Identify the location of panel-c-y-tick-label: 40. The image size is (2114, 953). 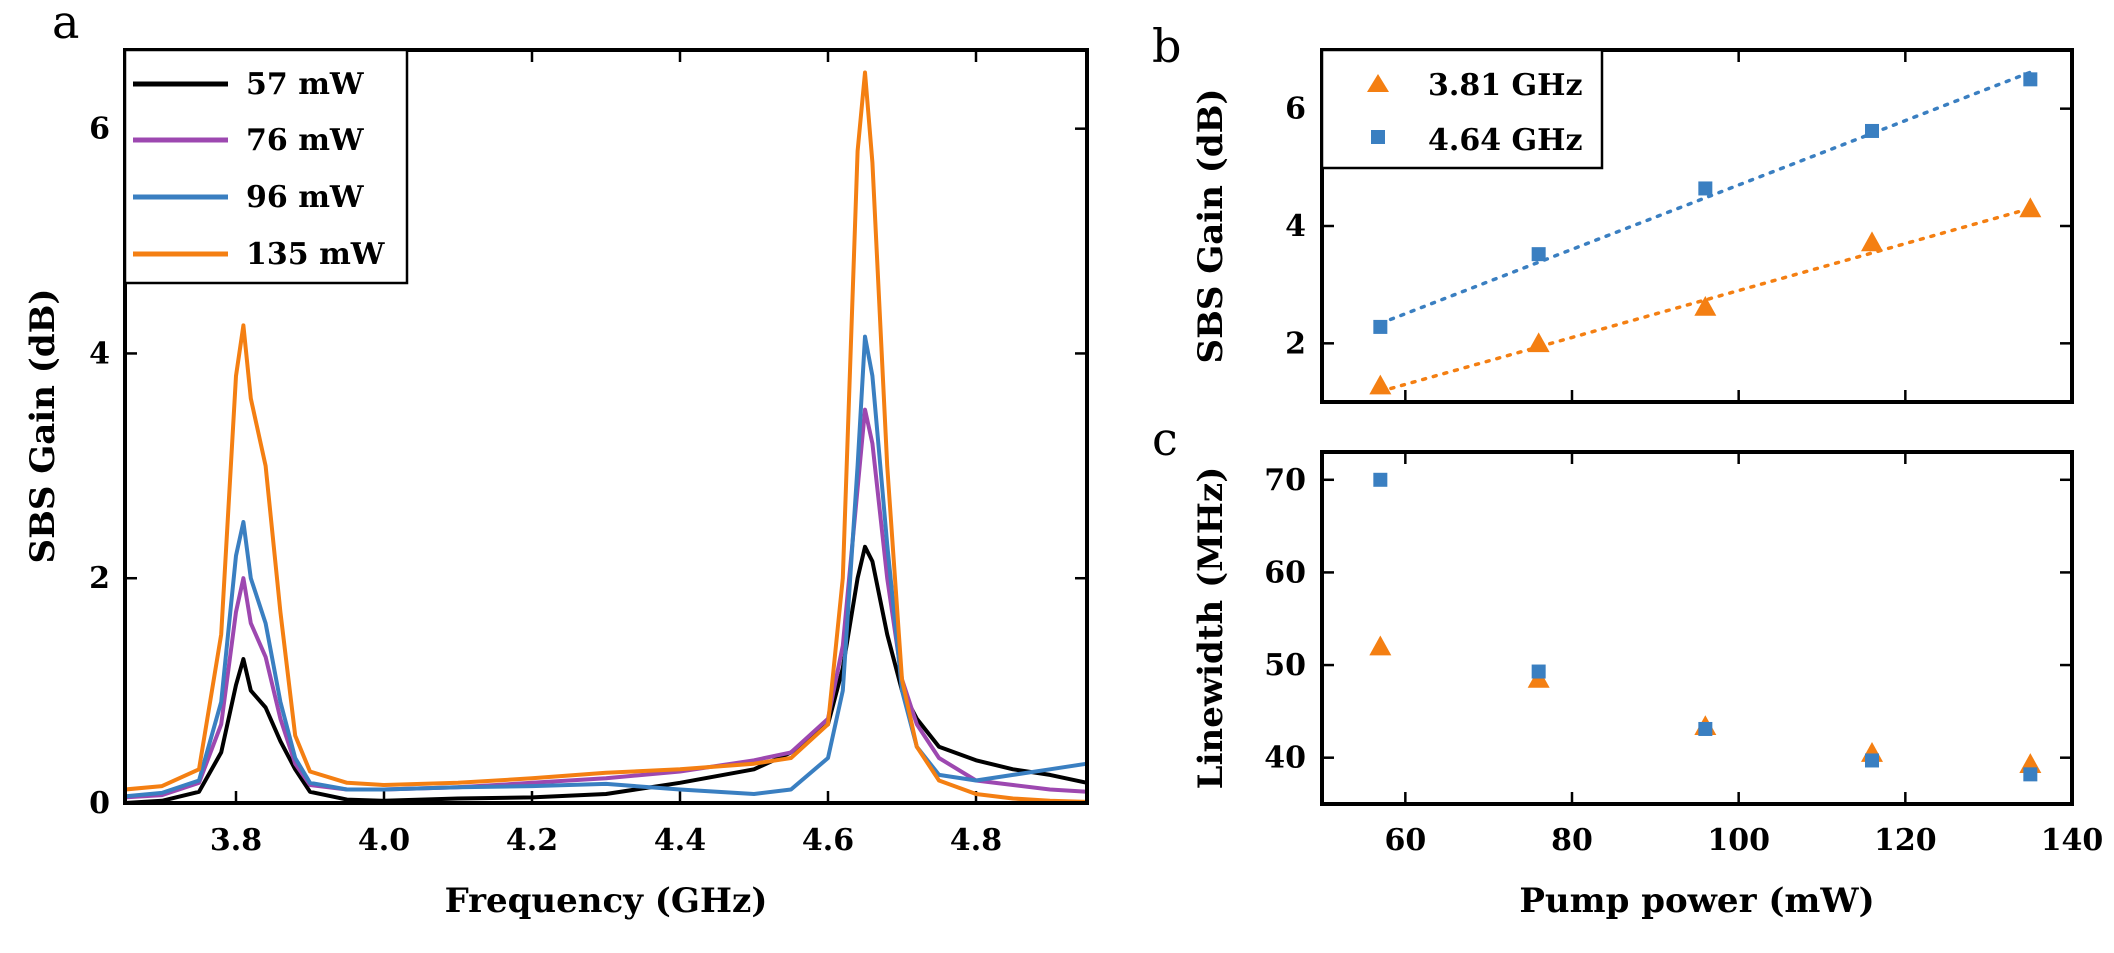
(1285, 758).